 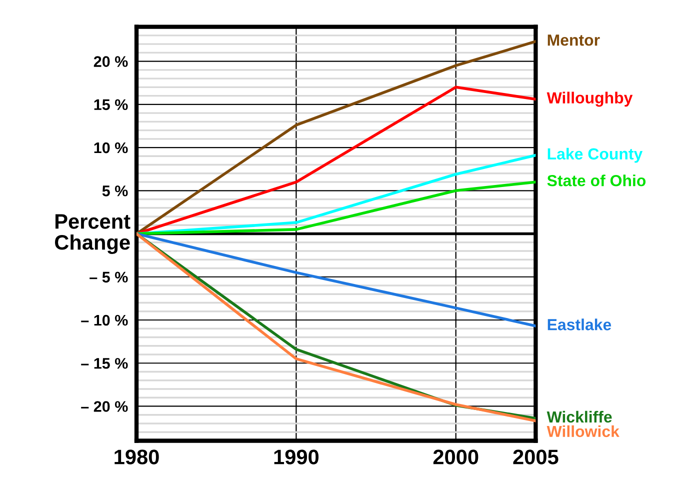 What do you see at coordinates (111, 148) in the screenshot?
I see `y-tick-label: 10 %` at bounding box center [111, 148].